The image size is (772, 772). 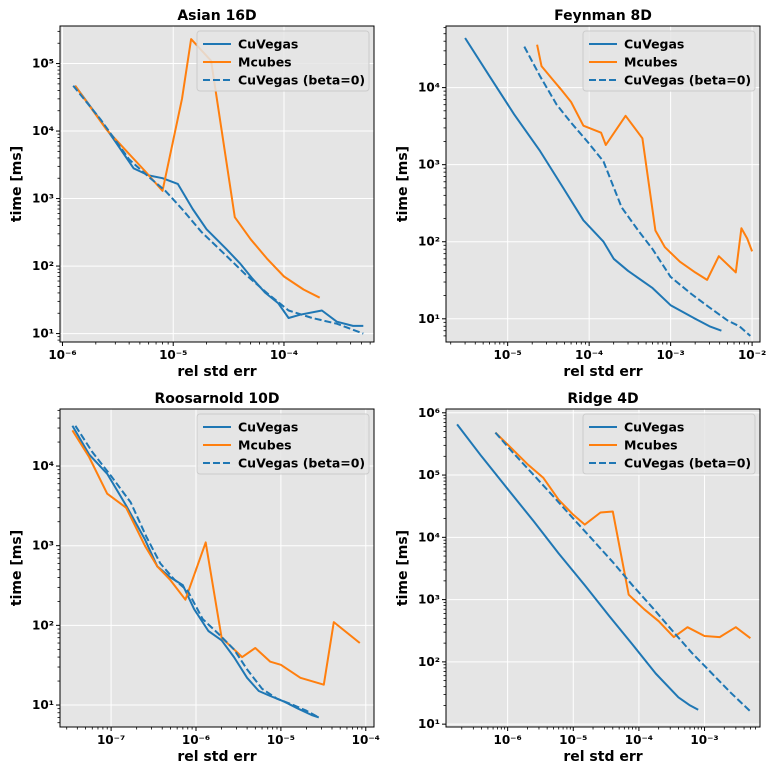 What do you see at coordinates (429, 413) in the screenshot?
I see `y-tick-label: 10⁶` at bounding box center [429, 413].